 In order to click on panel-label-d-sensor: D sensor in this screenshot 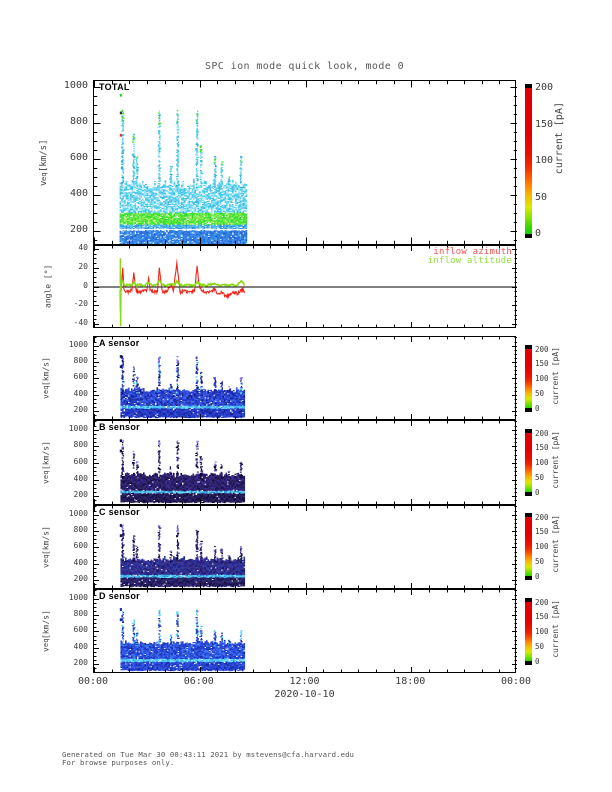, I will do `click(119, 596)`.